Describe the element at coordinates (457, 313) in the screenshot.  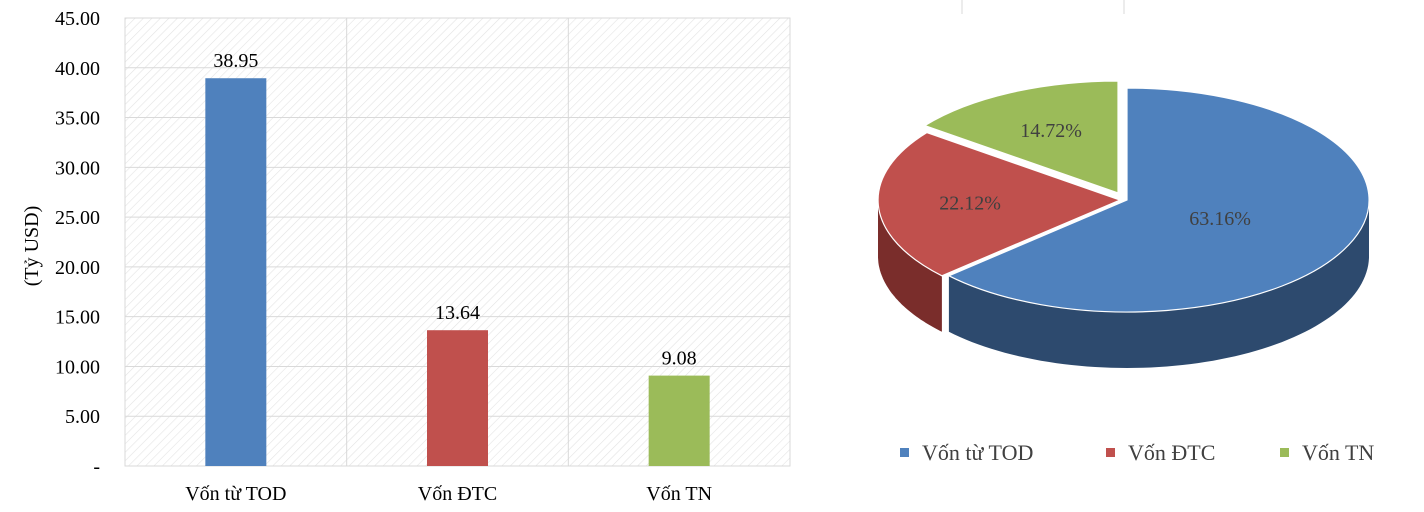
I see `bar-value-label: 13.64` at that location.